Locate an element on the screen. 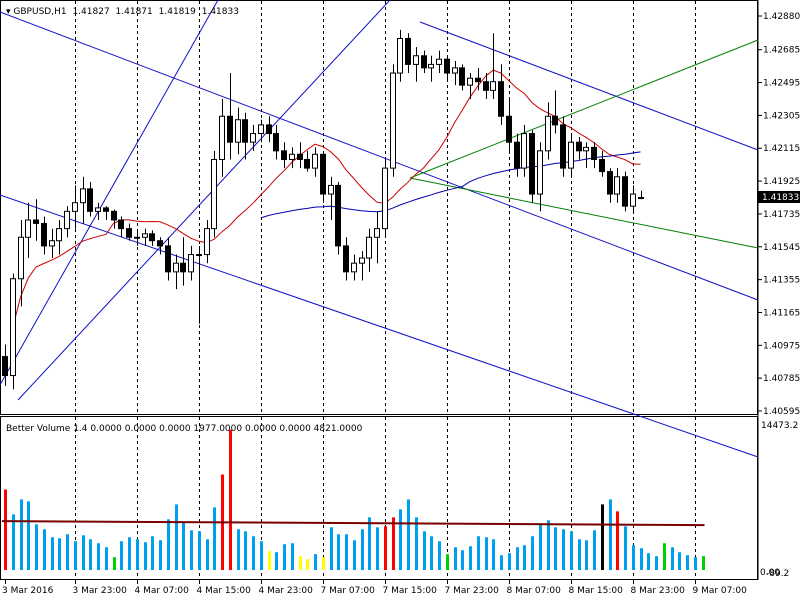 Image resolution: width=800 pixels, height=600 pixels. price-tick-label: 1.41165 is located at coordinates (781, 313).